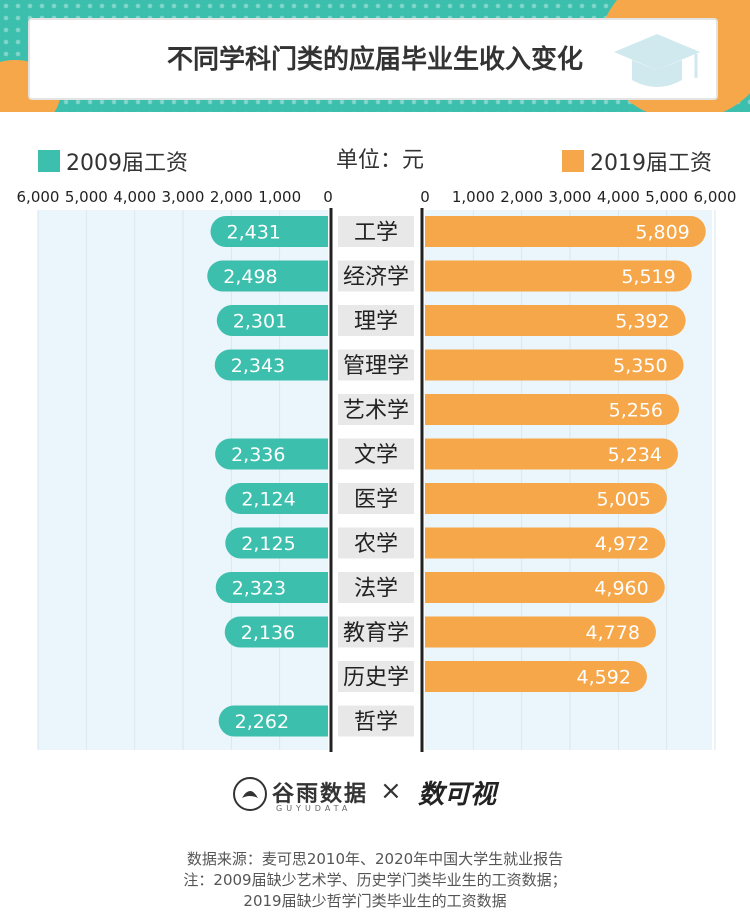 The height and width of the screenshot is (917, 750). What do you see at coordinates (328, 197) in the screenshot?
I see `left-tick-label: 0` at bounding box center [328, 197].